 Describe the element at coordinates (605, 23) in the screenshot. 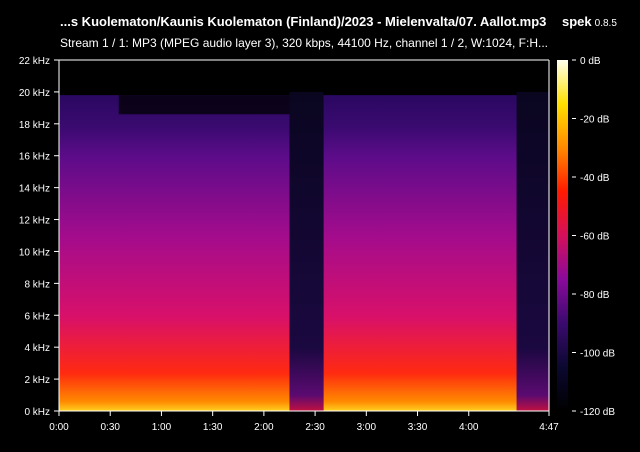

I see `app-version: 0.8.5` at that location.